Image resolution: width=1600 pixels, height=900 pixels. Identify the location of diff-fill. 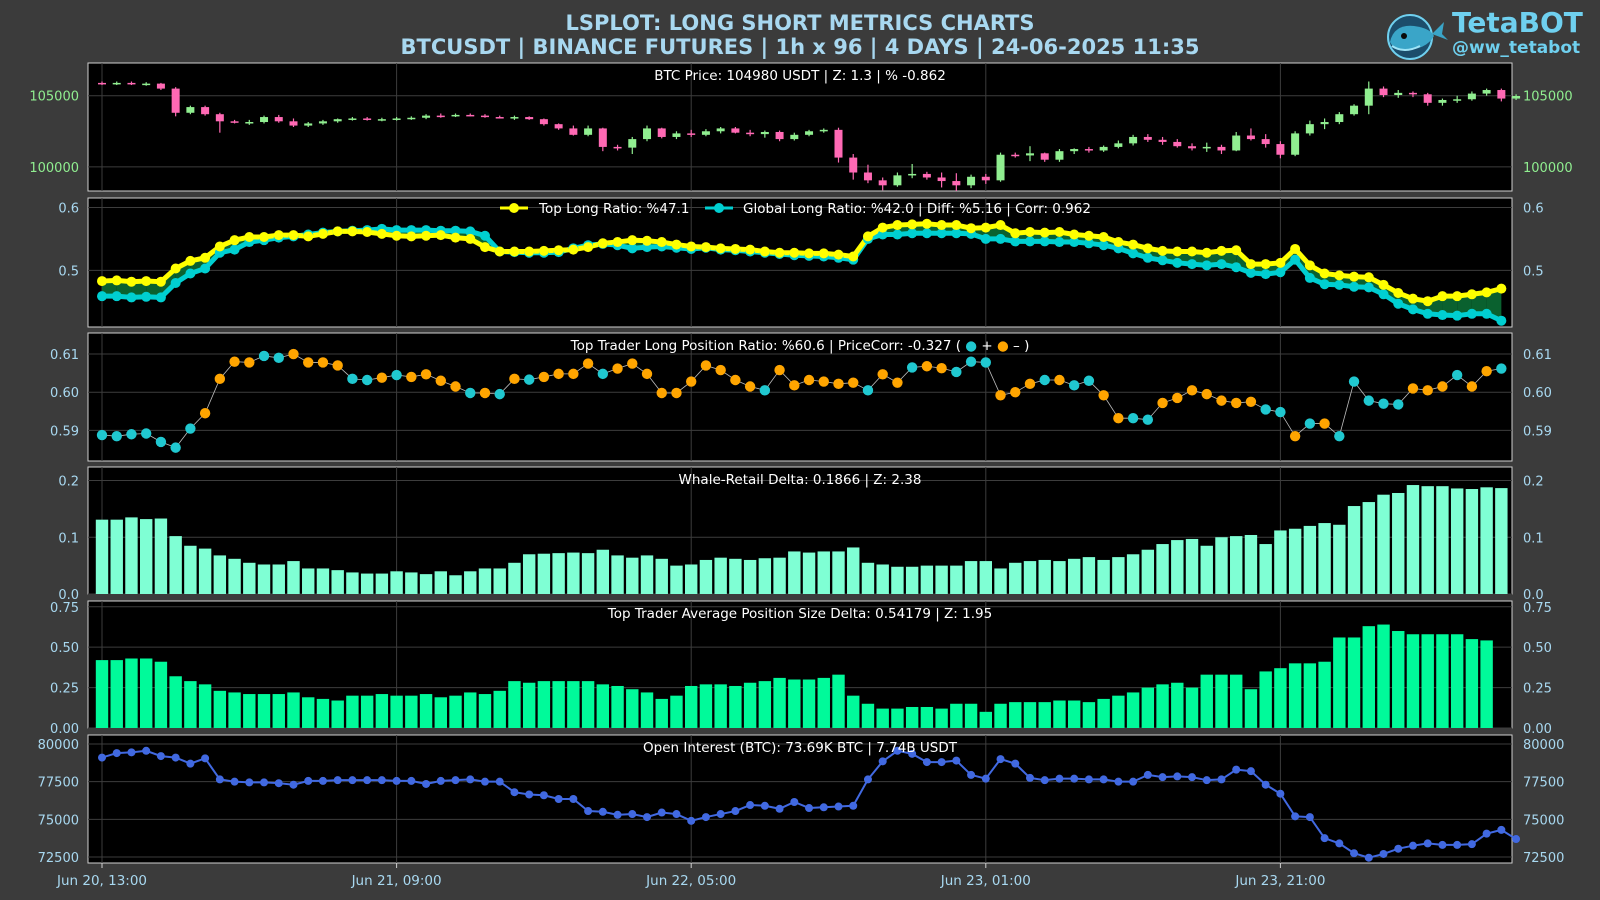
(183, 271).